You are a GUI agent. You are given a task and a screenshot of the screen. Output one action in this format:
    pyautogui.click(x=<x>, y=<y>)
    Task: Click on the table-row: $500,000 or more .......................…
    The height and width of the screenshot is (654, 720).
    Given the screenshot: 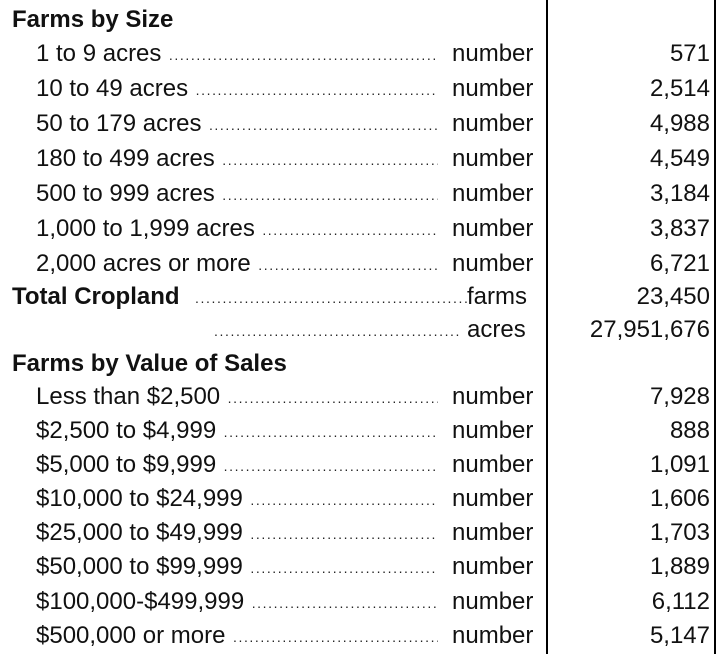 What is the action you would take?
    pyautogui.click(x=360, y=636)
    